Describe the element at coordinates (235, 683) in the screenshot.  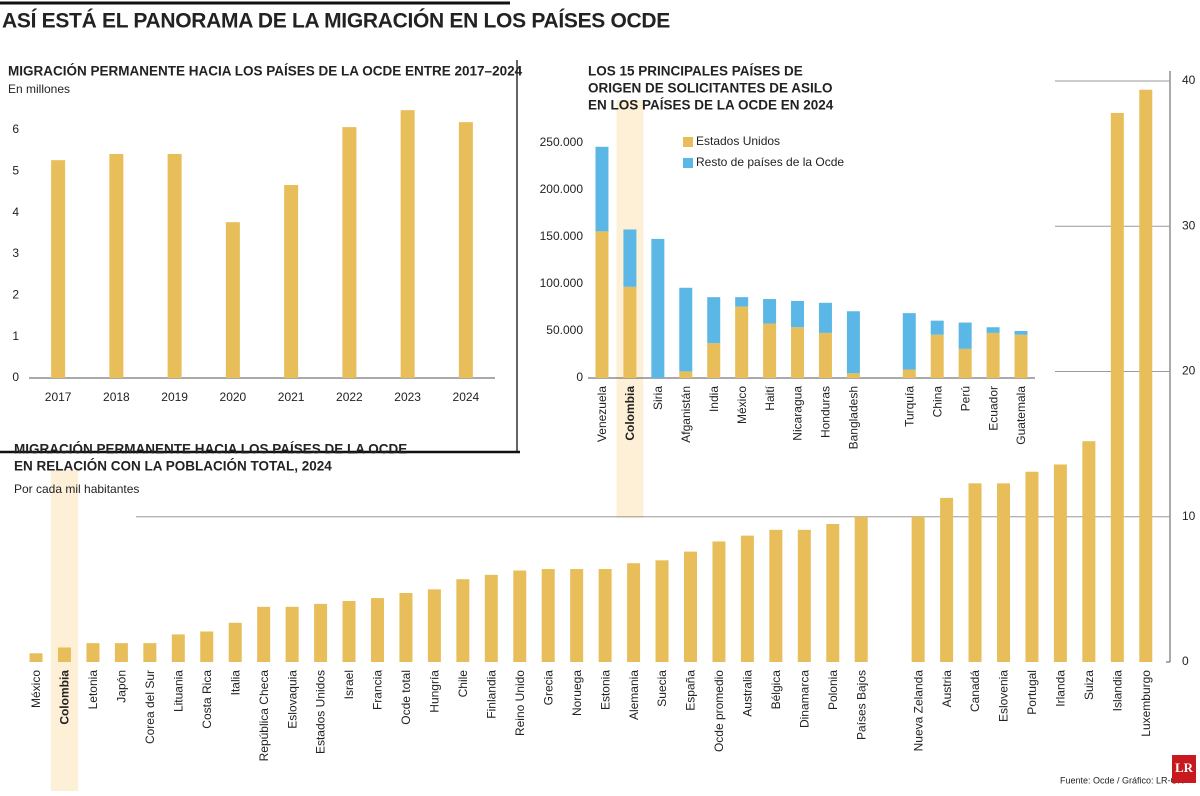
I see `x-tick-label: Italia` at that location.